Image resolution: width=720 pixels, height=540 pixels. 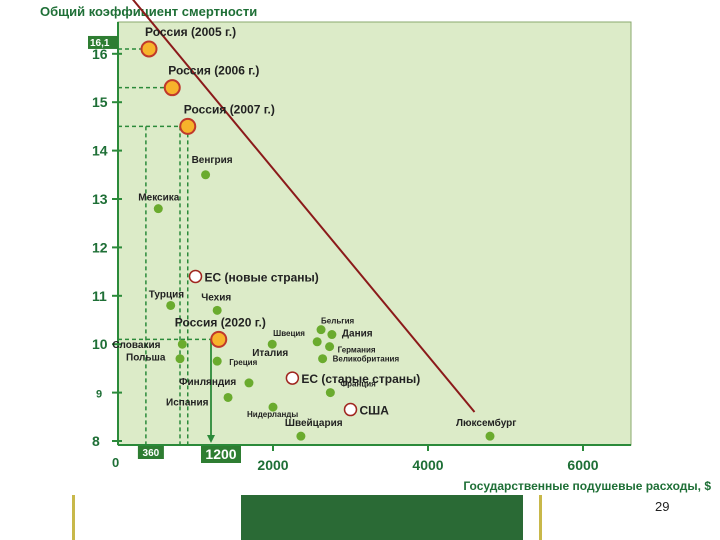 What do you see at coordinates (262, 277) in the screenshot?
I see `group-label: ЕС (новые страны)` at bounding box center [262, 277].